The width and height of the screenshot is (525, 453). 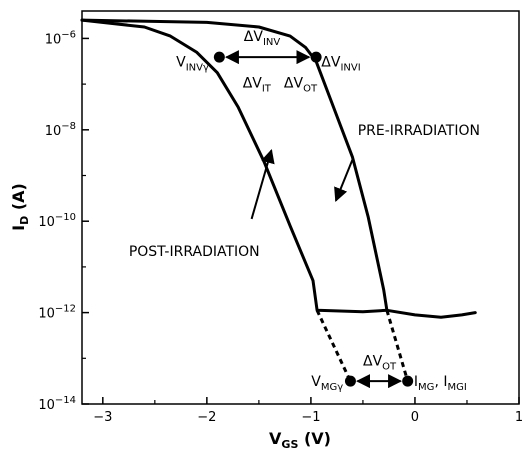 What do you see at coordinates (519, 417) in the screenshot?
I see `x-tick-label: 1` at bounding box center [519, 417].